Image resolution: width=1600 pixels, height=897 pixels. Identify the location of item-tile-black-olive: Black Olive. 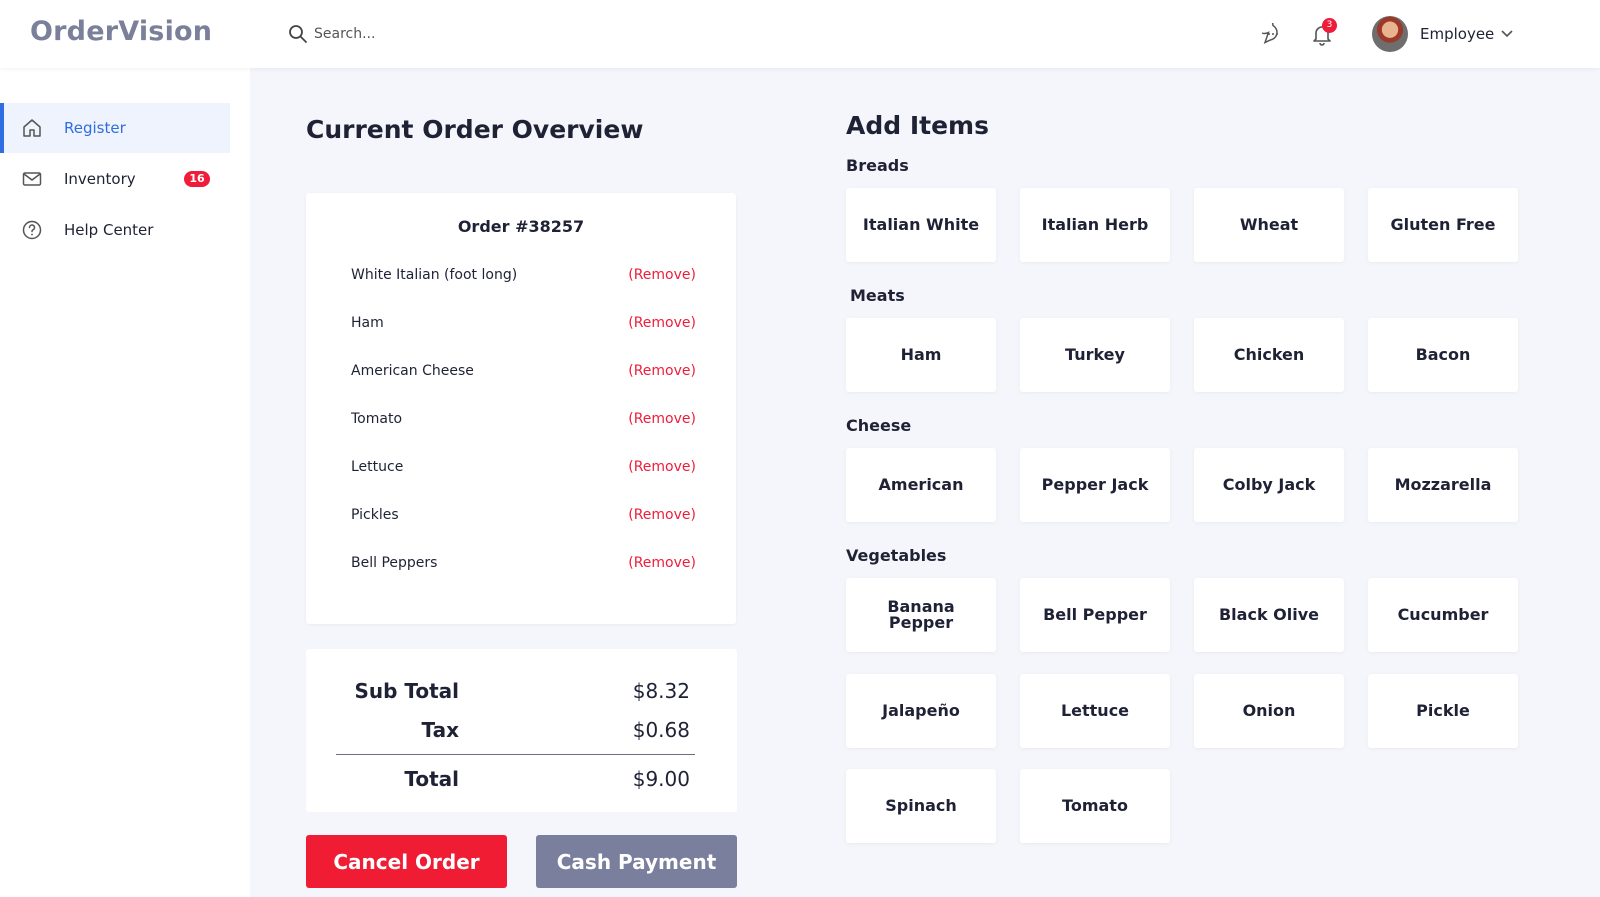
(1269, 615).